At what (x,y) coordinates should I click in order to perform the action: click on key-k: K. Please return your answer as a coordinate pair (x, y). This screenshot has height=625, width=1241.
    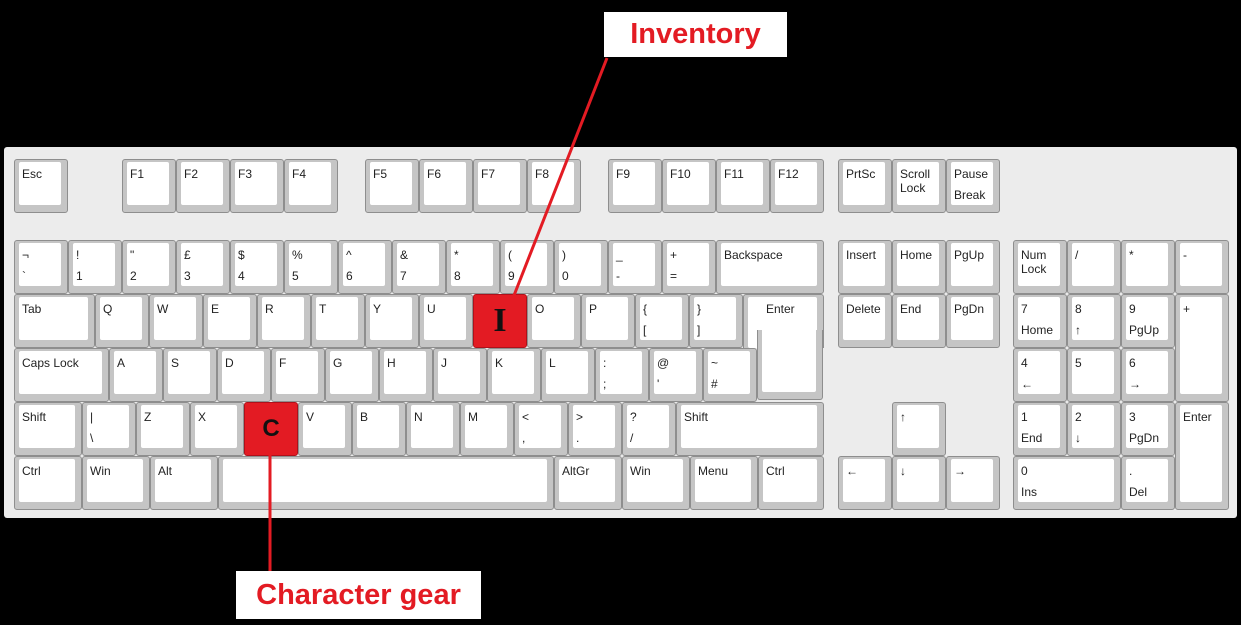
    Looking at the image, I should click on (514, 375).